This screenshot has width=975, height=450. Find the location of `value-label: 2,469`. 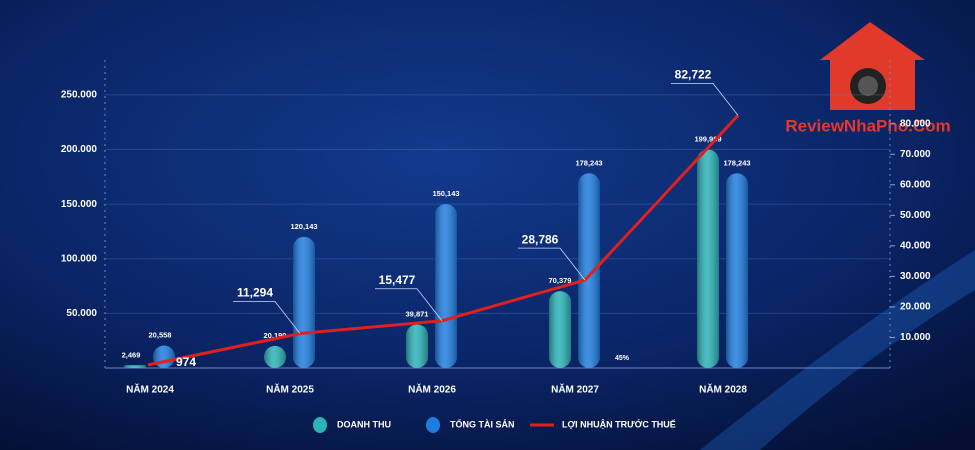

value-label: 2,469 is located at coordinates (131, 354).